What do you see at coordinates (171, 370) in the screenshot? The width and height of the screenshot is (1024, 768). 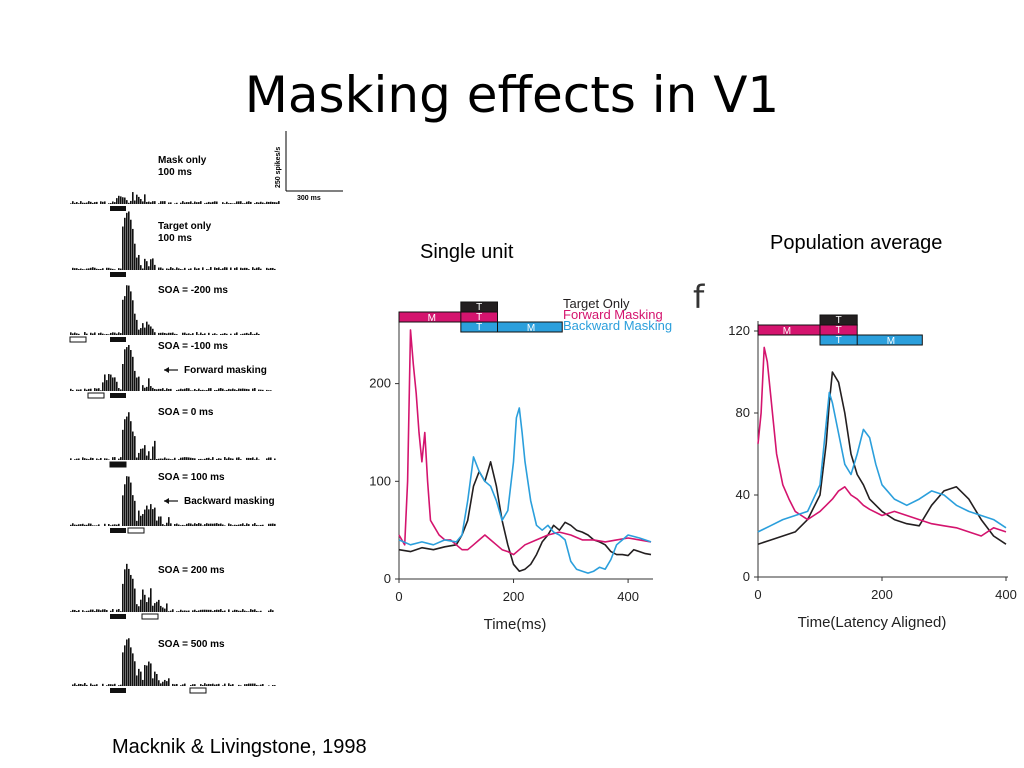 I see `psth-row: SOA = -100 ms Forward masking` at bounding box center [171, 370].